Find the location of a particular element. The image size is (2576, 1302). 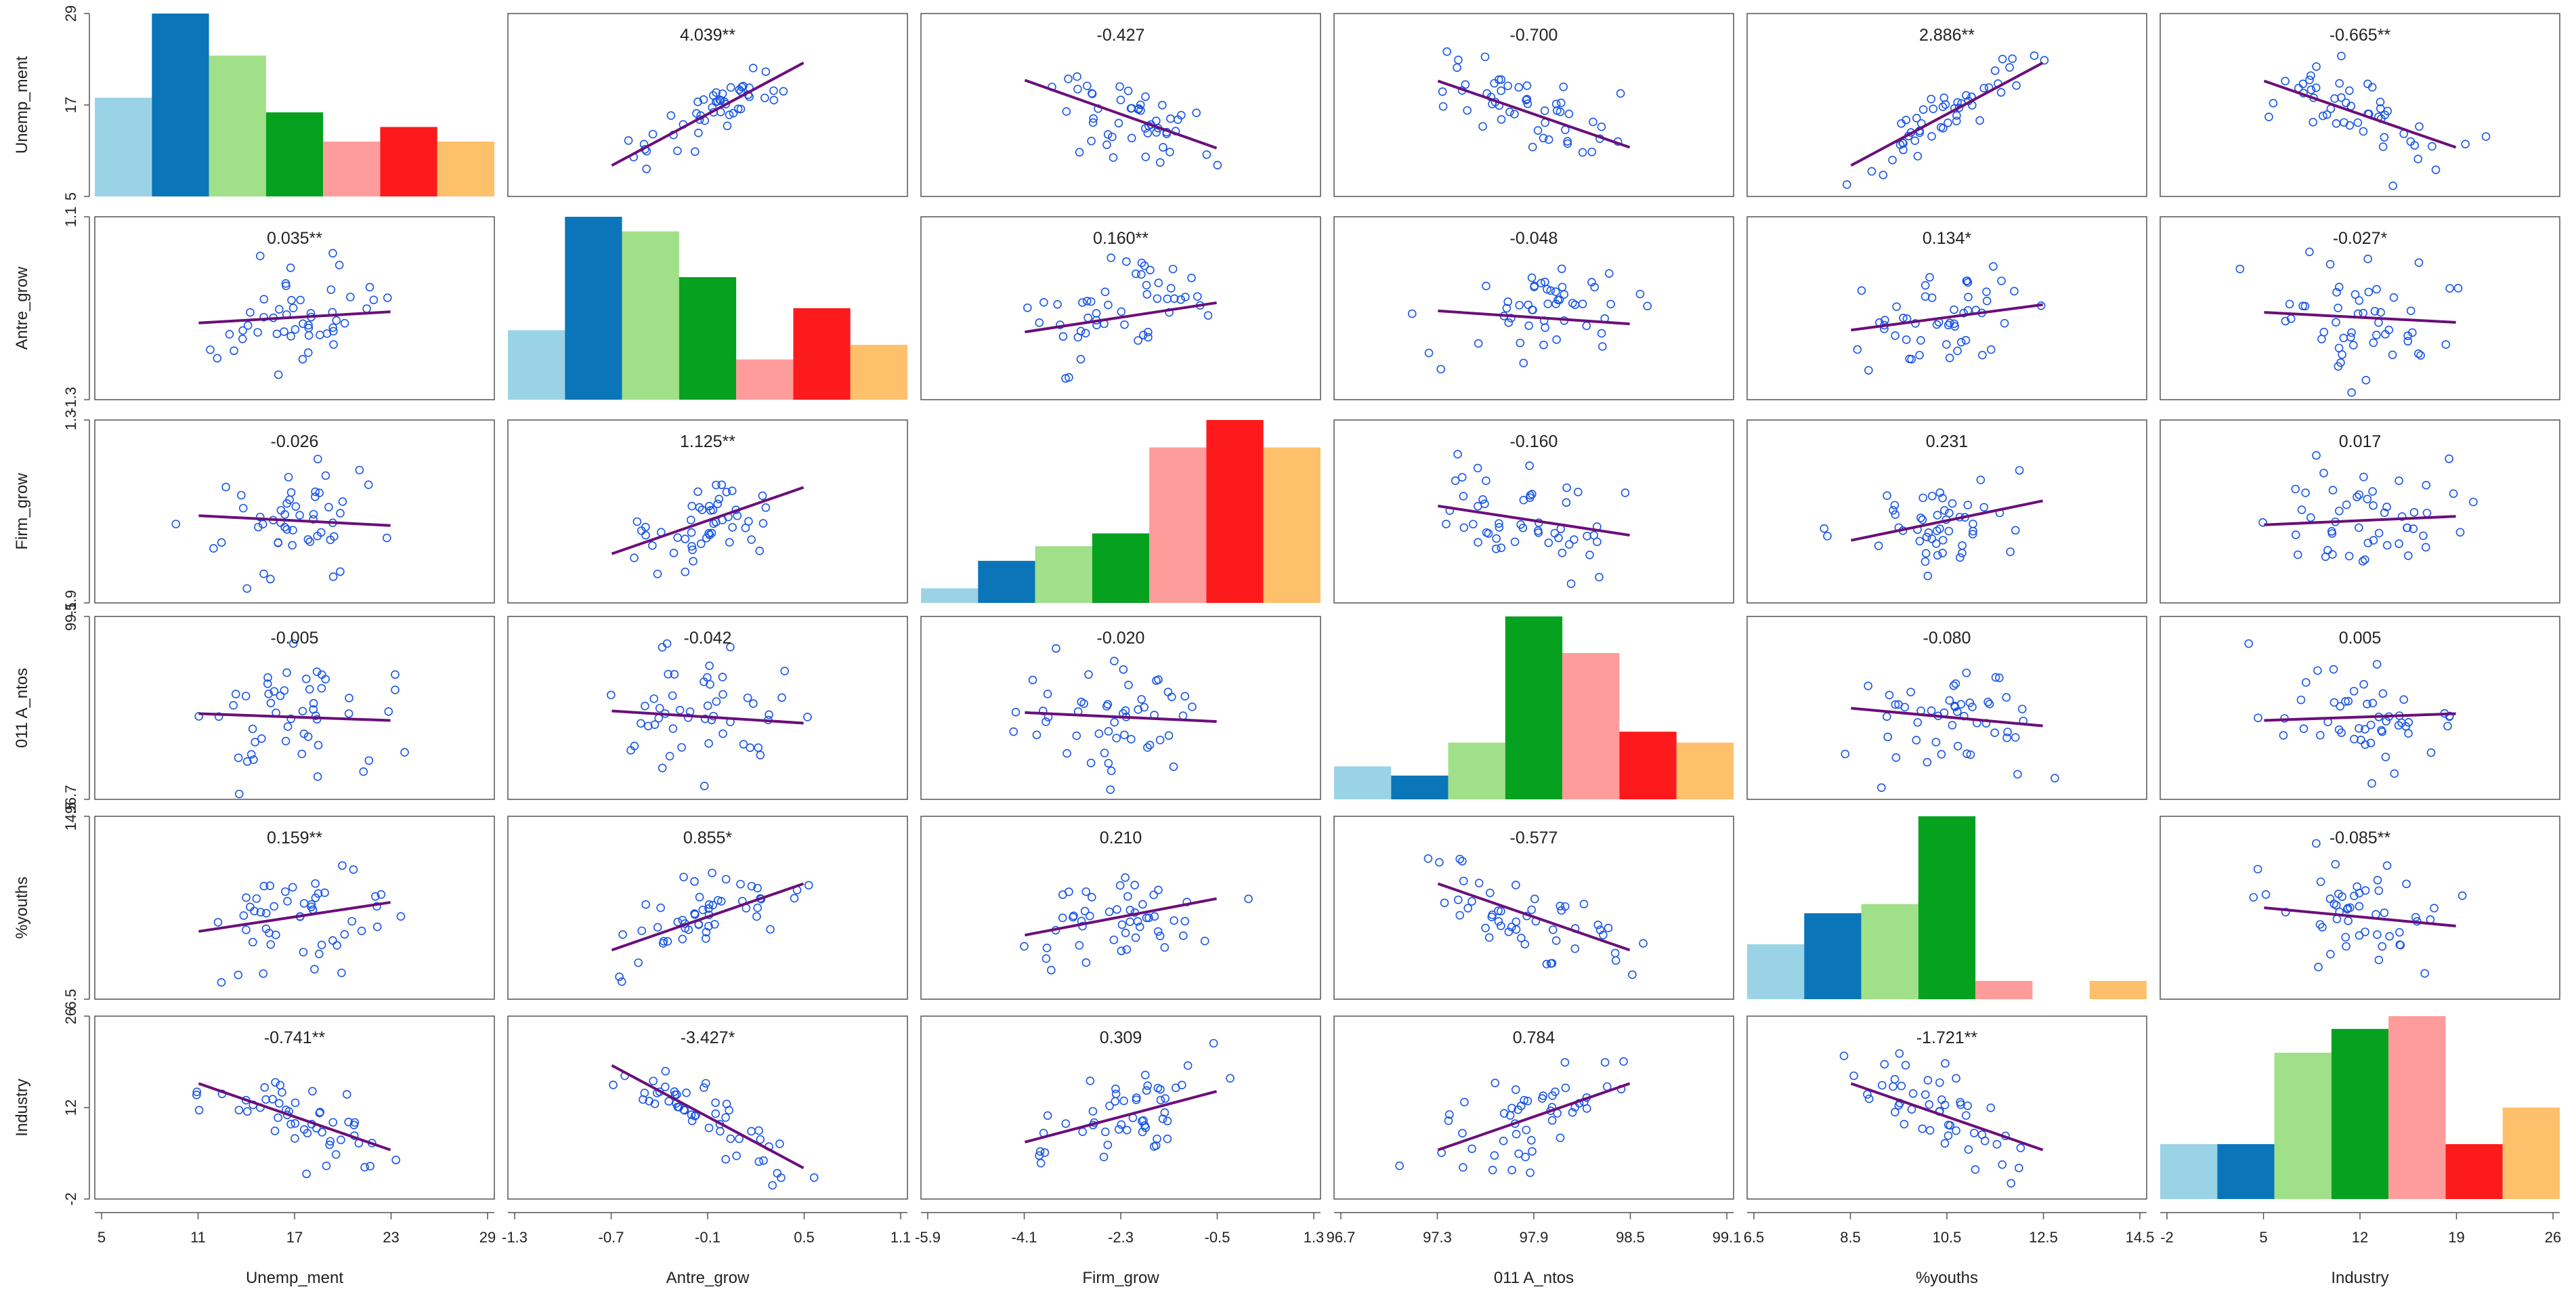

x-tick-label: 8.5 is located at coordinates (1850, 1237).